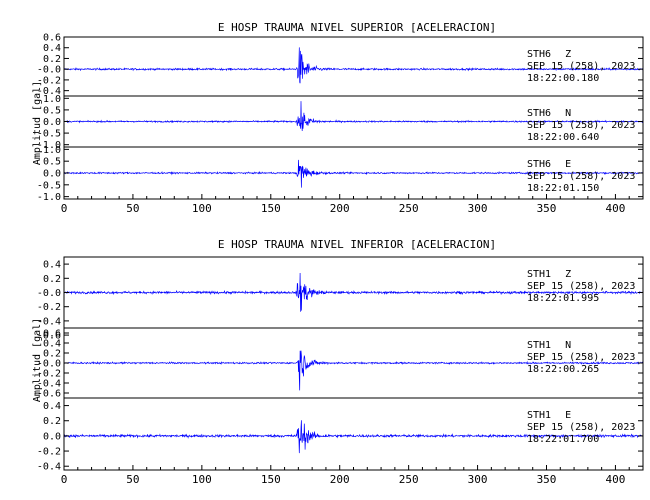 Image resolution: width=650 pixels, height=500 pixels. I want to click on record-time: 18:22:01.995, so click(563, 298).